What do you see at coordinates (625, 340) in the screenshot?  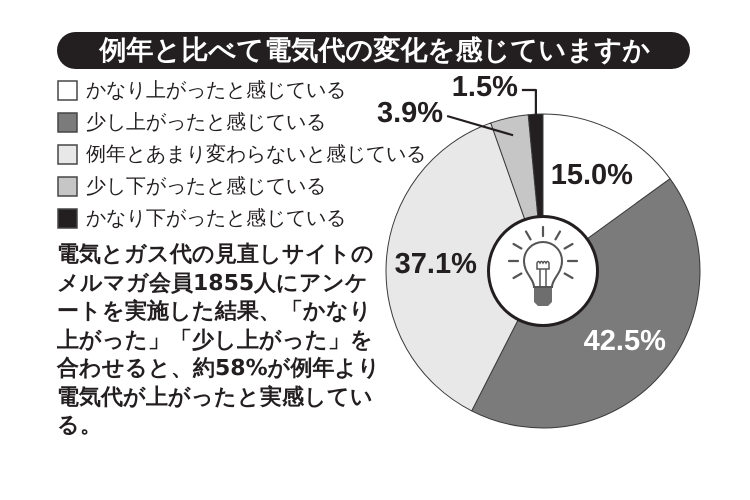 I see `data-label: 42.5%` at bounding box center [625, 340].